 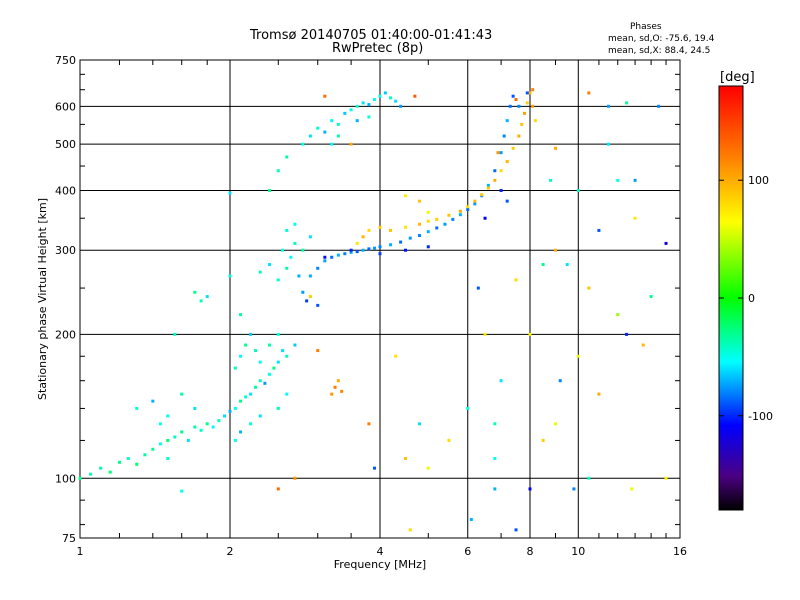 I want to click on x-tick-label: 16, so click(x=680, y=551).